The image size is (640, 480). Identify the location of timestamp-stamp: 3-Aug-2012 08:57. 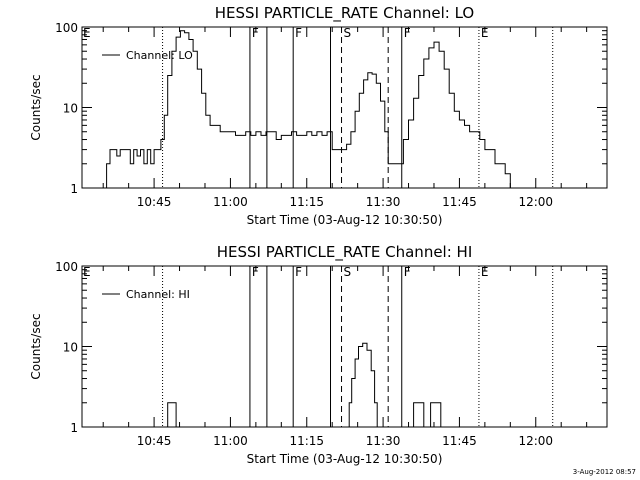
(604, 472).